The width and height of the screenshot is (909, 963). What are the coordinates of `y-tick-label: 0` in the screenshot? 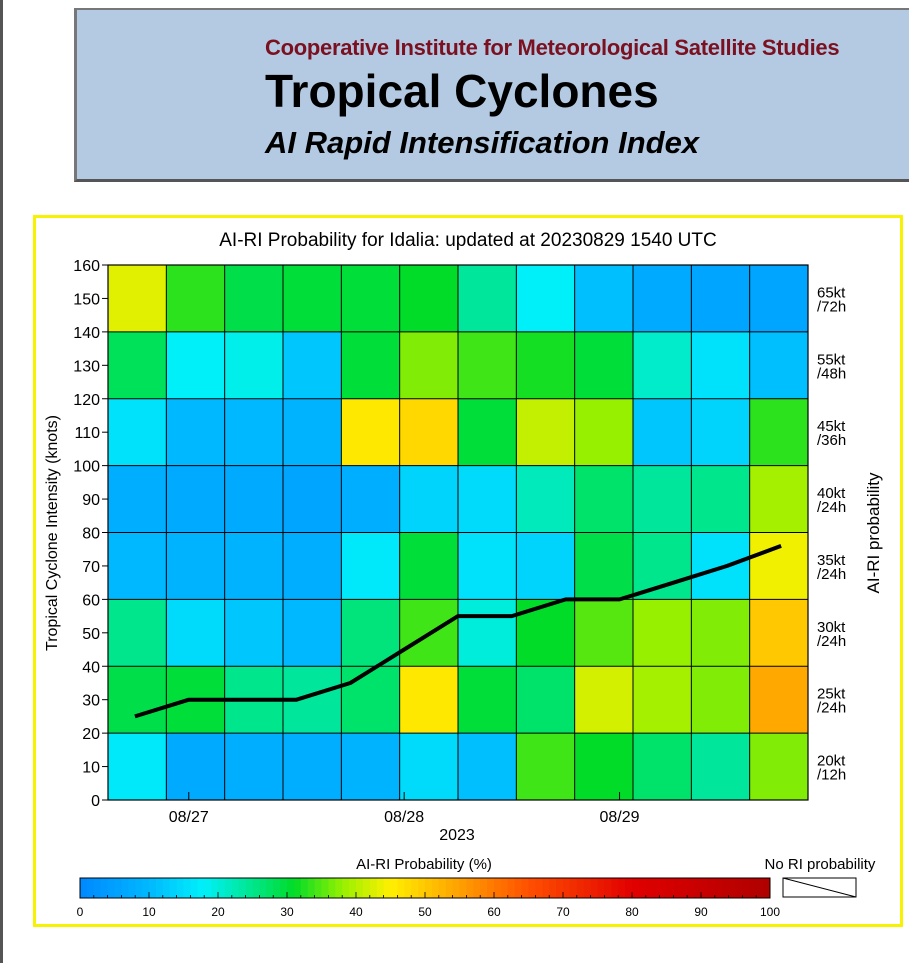 It's located at (95, 801).